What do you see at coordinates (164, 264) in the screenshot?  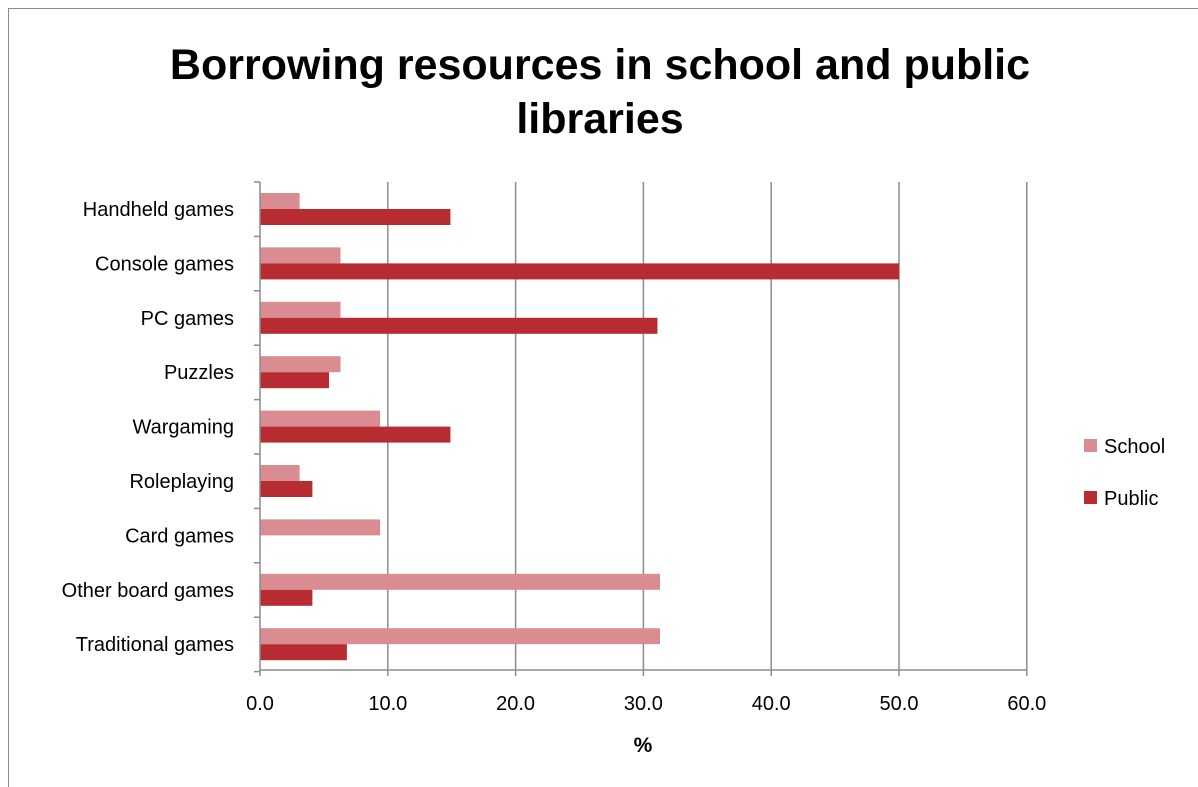 I see `category-label: Console games` at bounding box center [164, 264].